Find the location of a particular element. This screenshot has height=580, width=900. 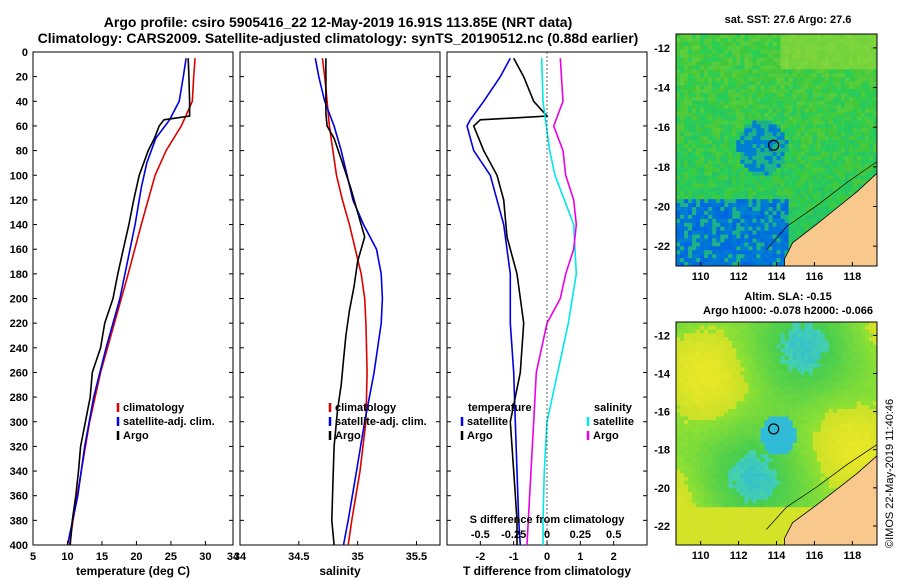

sst-xtick-label: 118 is located at coordinates (852, 277).